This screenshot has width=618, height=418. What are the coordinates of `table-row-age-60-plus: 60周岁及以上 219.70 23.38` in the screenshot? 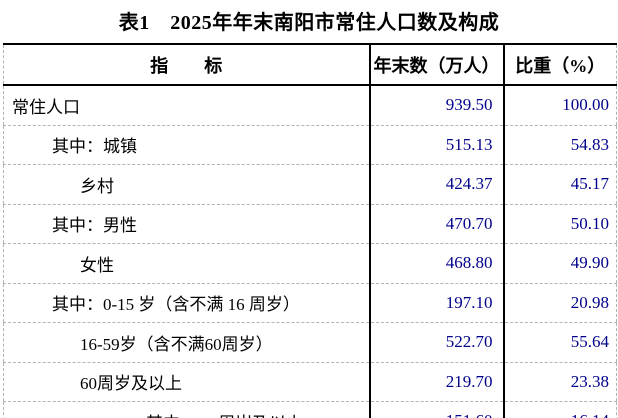 It's located at (310, 381).